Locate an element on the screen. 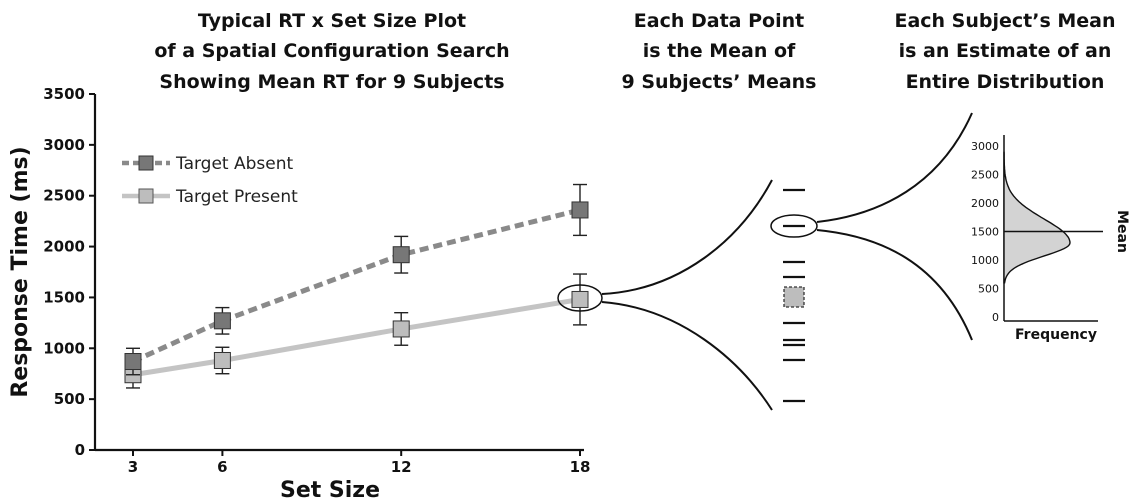  frequency-label: Frequency is located at coordinates (1056, 335).